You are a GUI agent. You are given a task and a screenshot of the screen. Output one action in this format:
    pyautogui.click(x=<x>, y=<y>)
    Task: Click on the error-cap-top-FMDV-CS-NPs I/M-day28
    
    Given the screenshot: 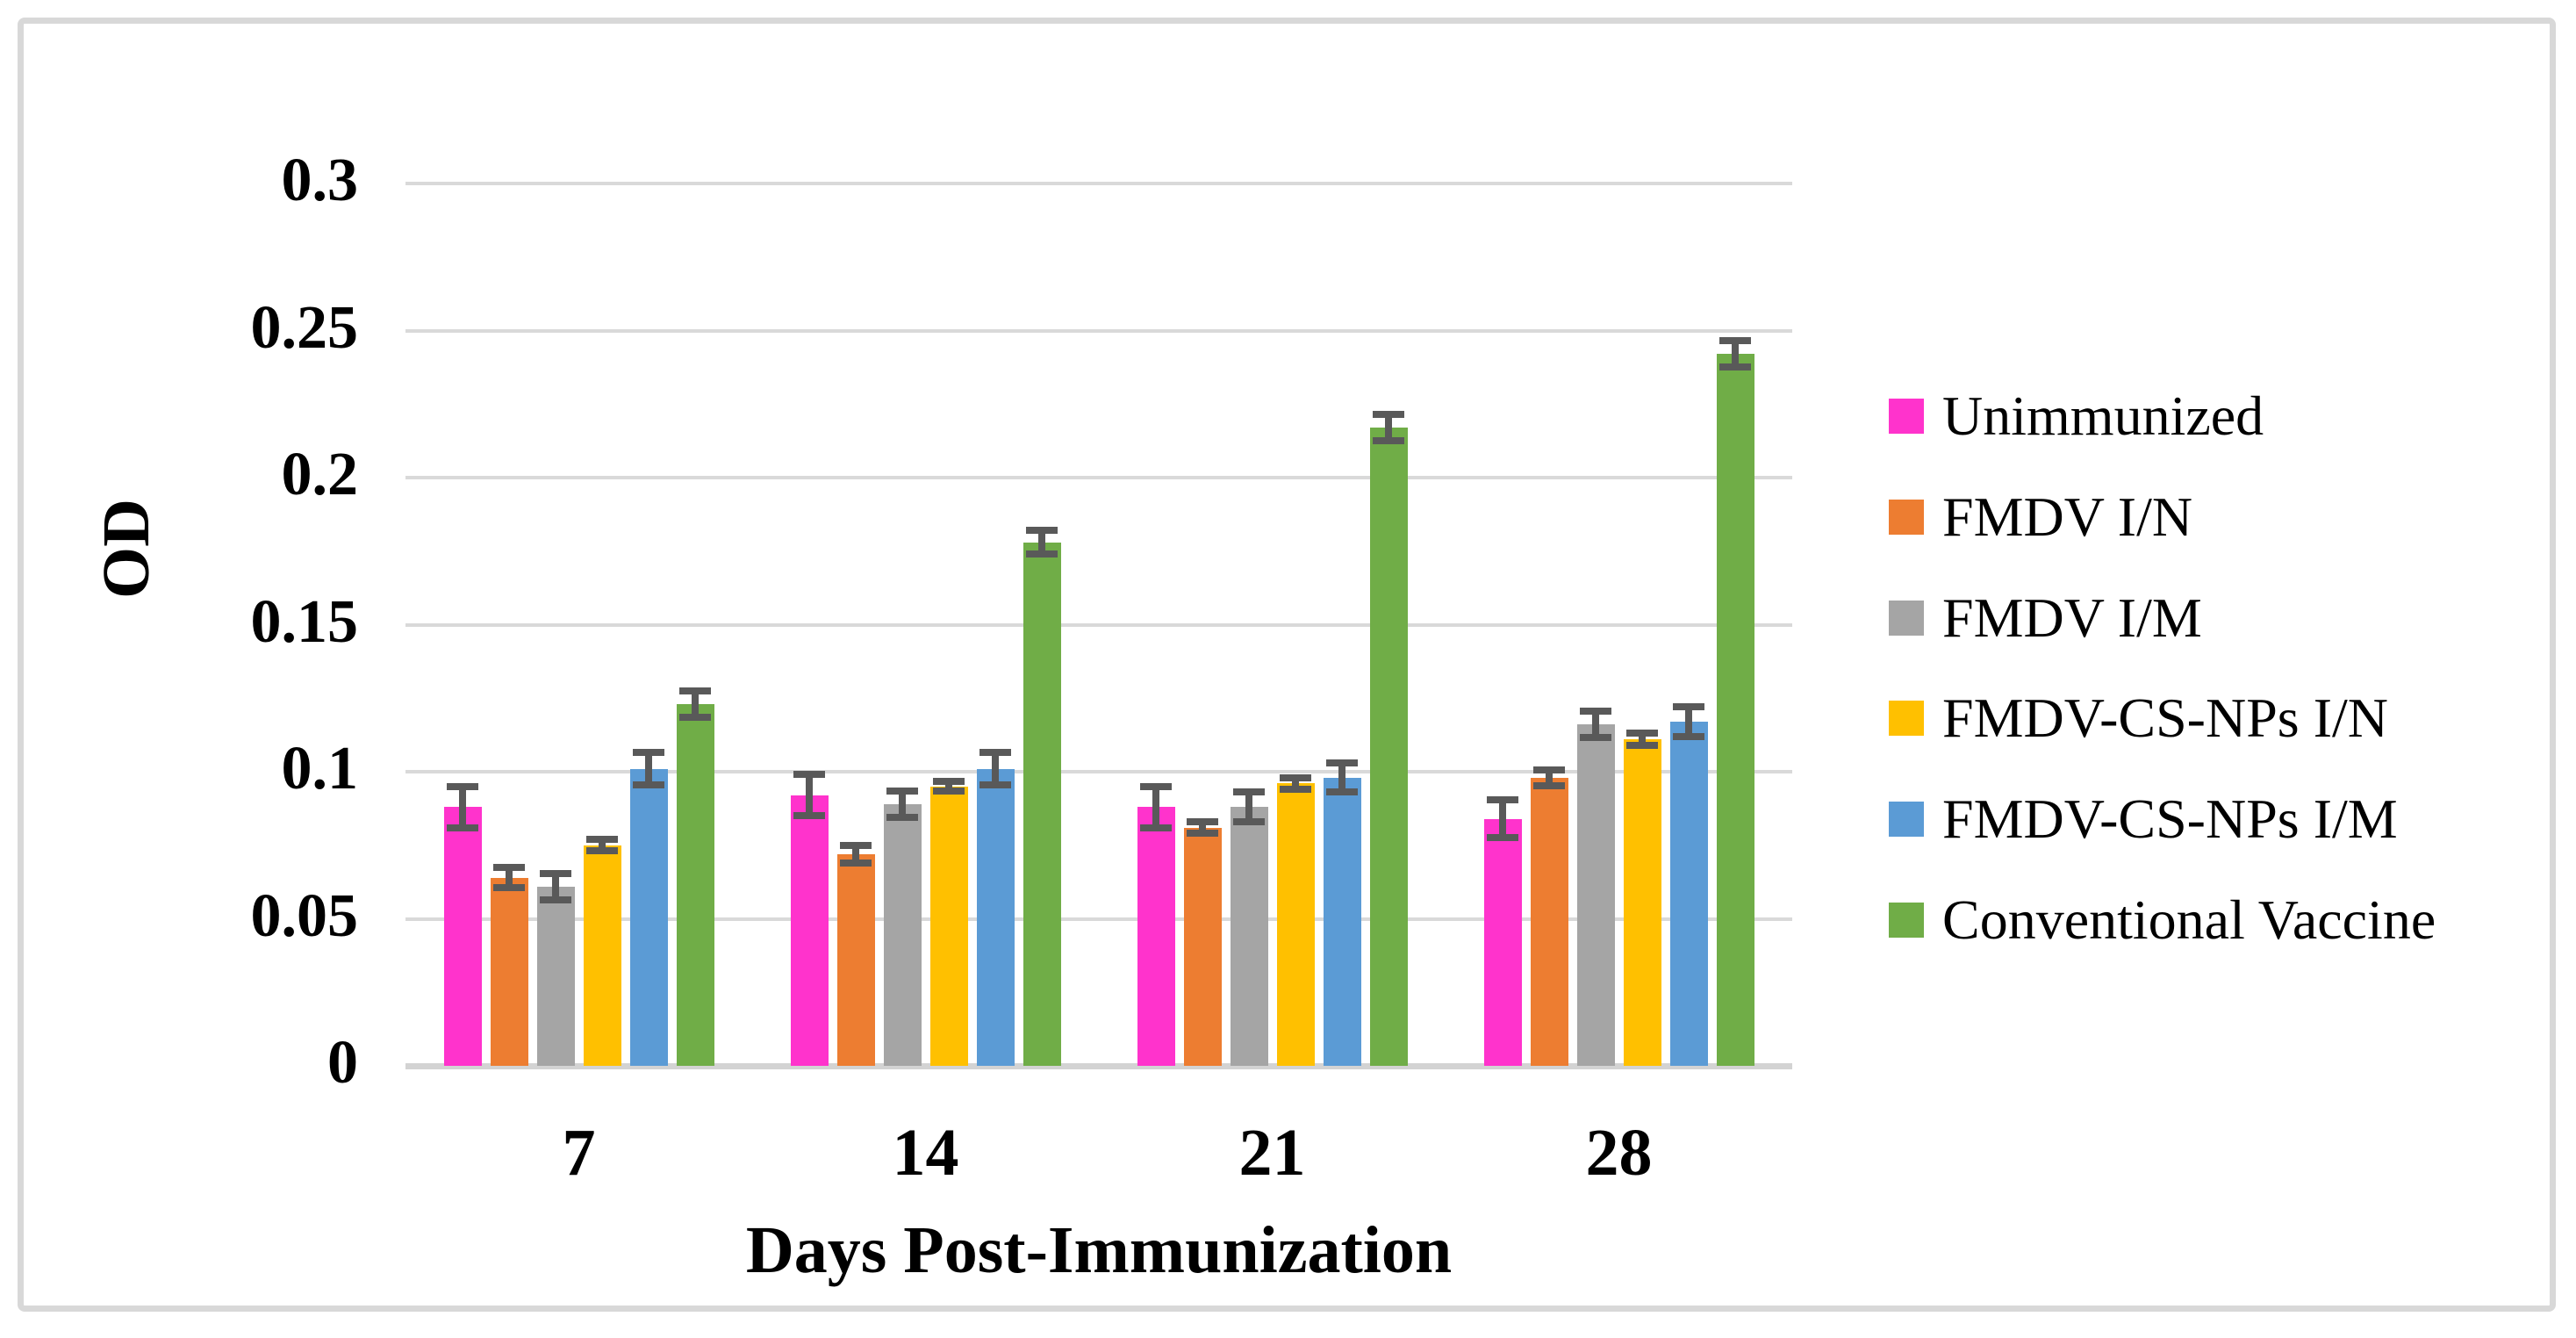 What is the action you would take?
    pyautogui.click(x=1688, y=707)
    